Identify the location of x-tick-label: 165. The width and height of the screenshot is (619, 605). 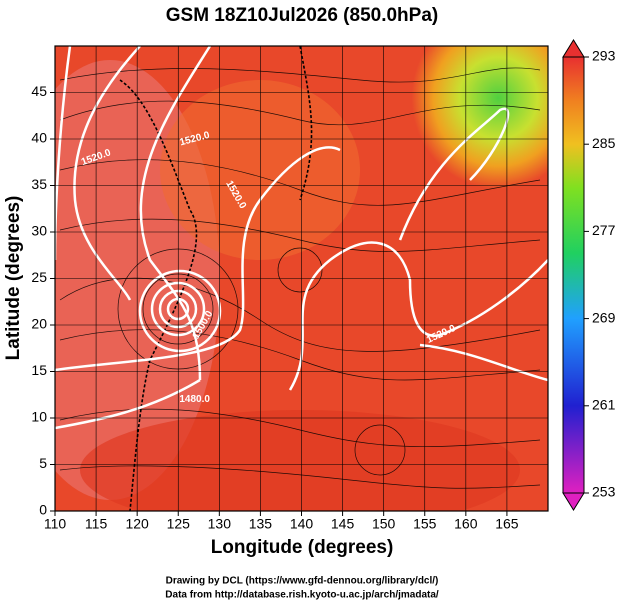
(507, 524).